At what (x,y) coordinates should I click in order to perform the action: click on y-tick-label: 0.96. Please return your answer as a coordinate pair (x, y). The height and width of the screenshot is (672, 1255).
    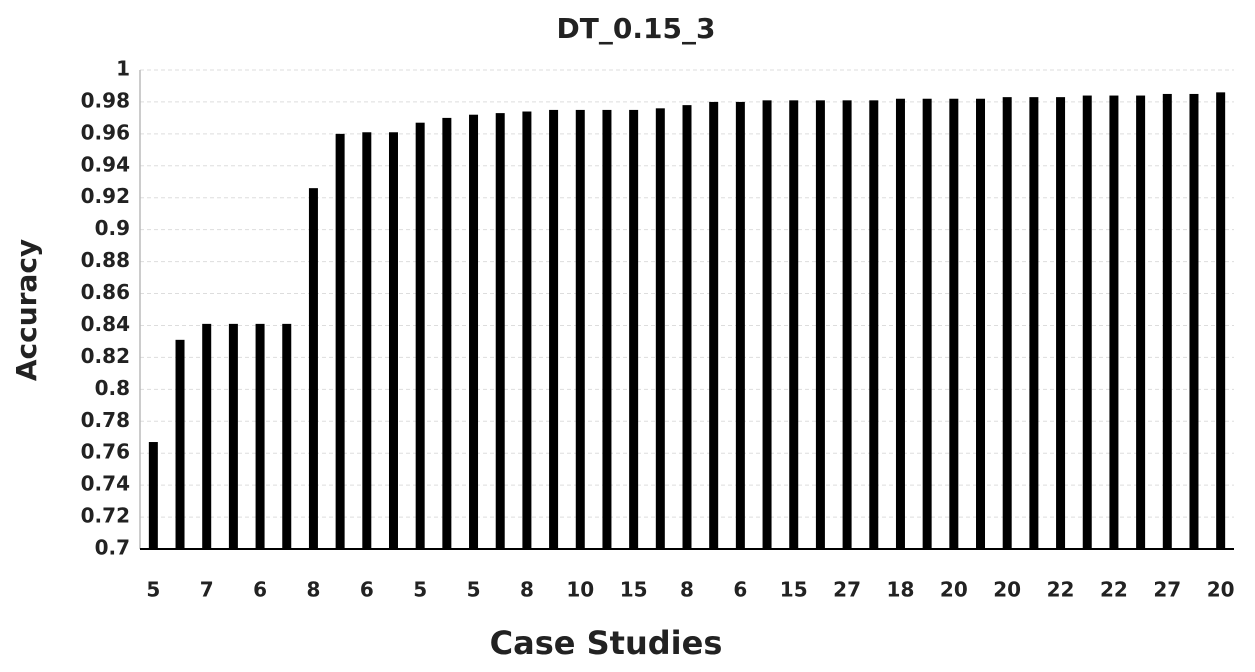
    Looking at the image, I should click on (105, 132).